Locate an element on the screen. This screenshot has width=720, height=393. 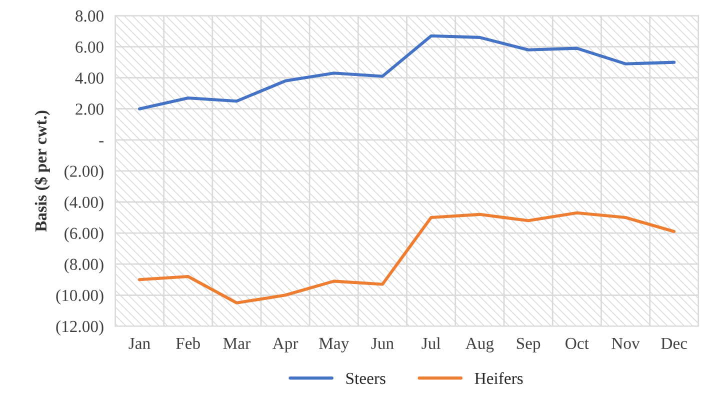
y-tick-label: (8.00) is located at coordinates (84, 266).